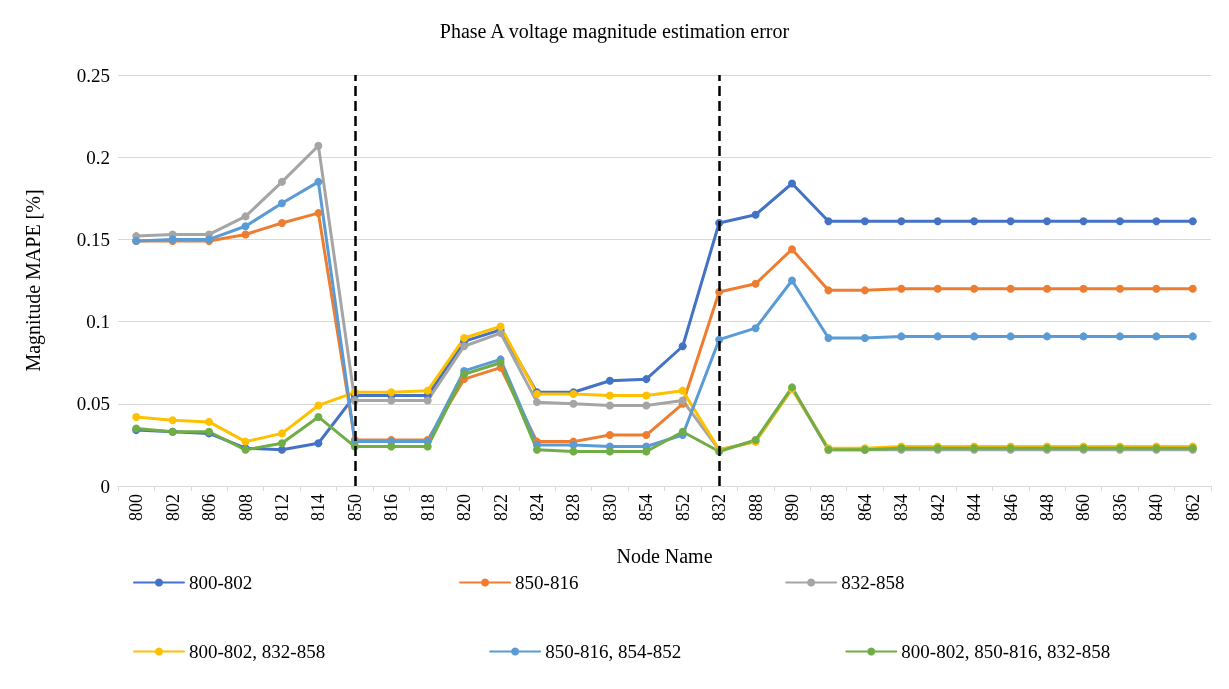 This screenshot has width=1229, height=689. I want to click on chart-title: Phase A voltage magnitude estimation error, so click(614, 31).